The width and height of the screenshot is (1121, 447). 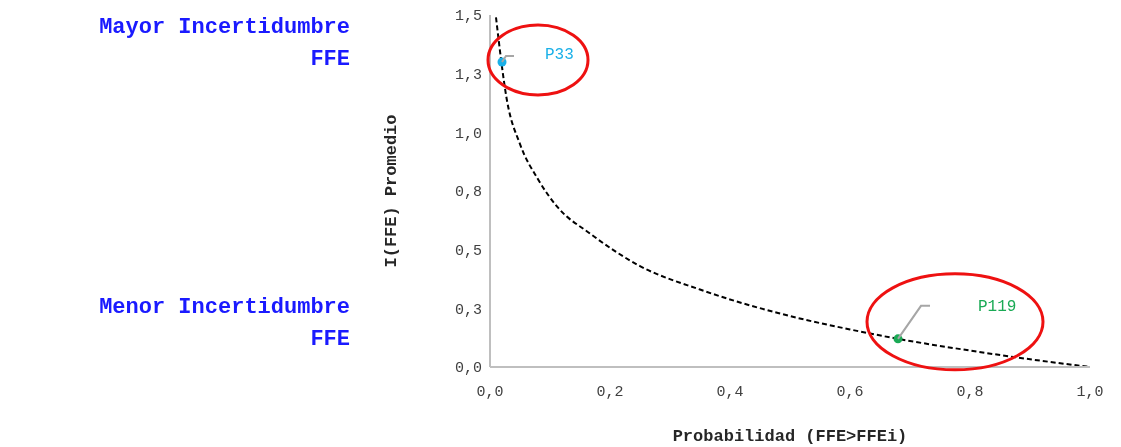 What do you see at coordinates (224, 44) in the screenshot?
I see `text: Mayor Incertidumbre FFE` at bounding box center [224, 44].